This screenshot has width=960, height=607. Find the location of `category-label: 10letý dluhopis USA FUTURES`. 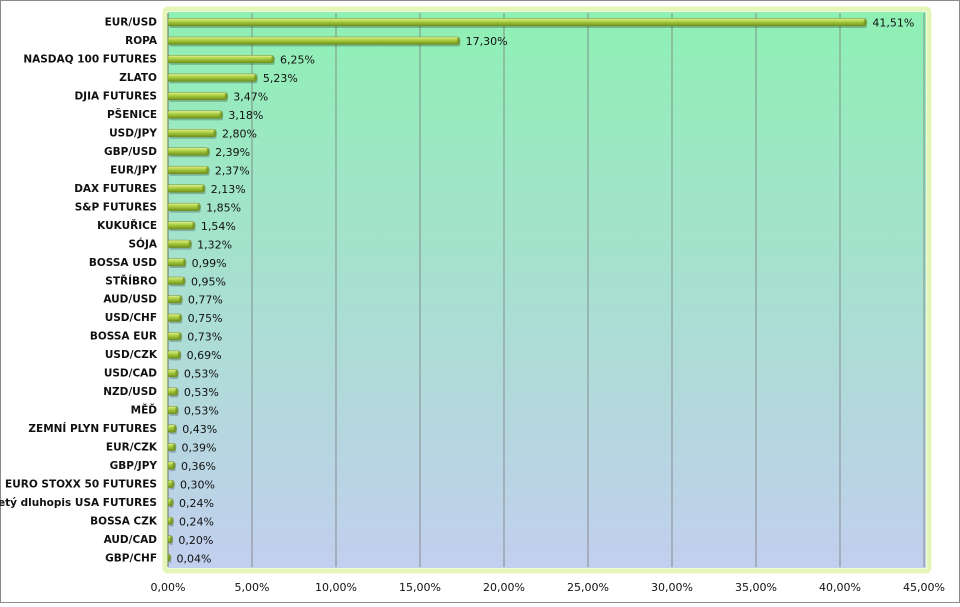

category-label: 10letý dluhopis USA FUTURES is located at coordinates (78, 503).